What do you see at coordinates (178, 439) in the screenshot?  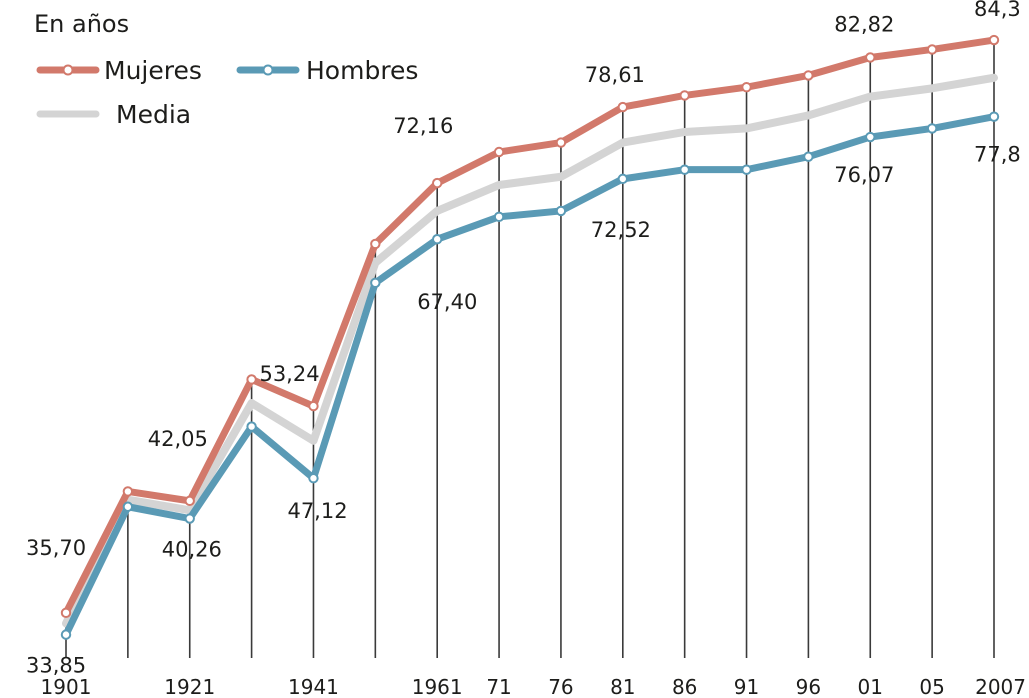 I see `data-label-mujeres: 42,05` at bounding box center [178, 439].